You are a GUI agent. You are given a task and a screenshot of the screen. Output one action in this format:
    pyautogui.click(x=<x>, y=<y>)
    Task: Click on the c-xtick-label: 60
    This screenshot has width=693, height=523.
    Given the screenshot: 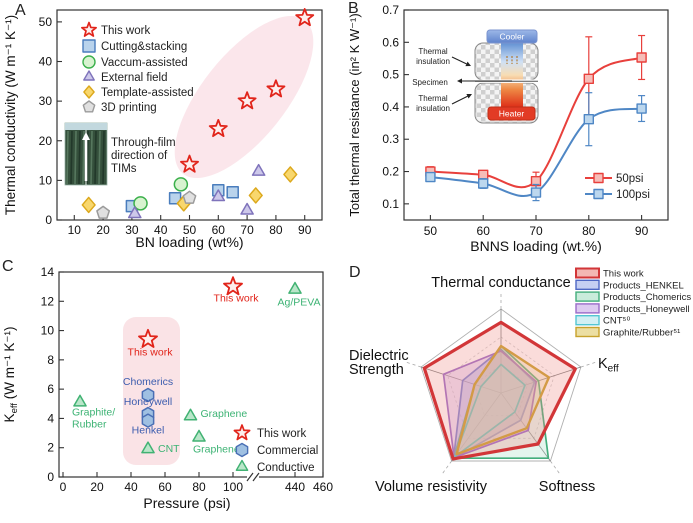 What is the action you would take?
    pyautogui.click(x=165, y=487)
    